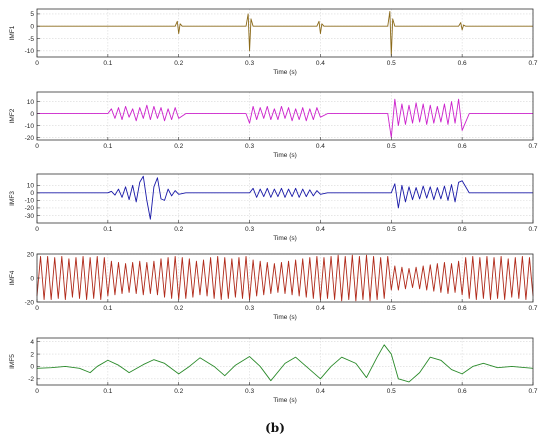 The height and width of the screenshot is (443, 550). What do you see at coordinates (31, 39) in the screenshot?
I see `y-tick-label: -5` at bounding box center [31, 39].